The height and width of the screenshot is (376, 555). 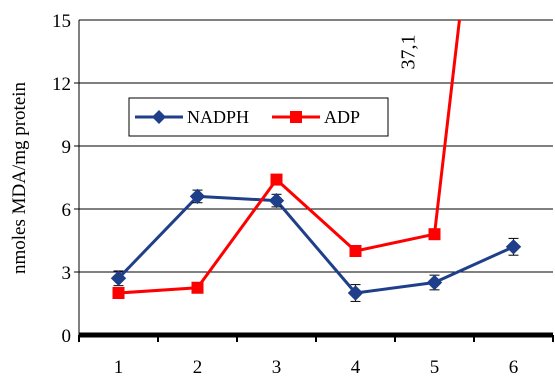 What do you see at coordinates (435, 366) in the screenshot?
I see `x-tick-5: 5` at bounding box center [435, 366].